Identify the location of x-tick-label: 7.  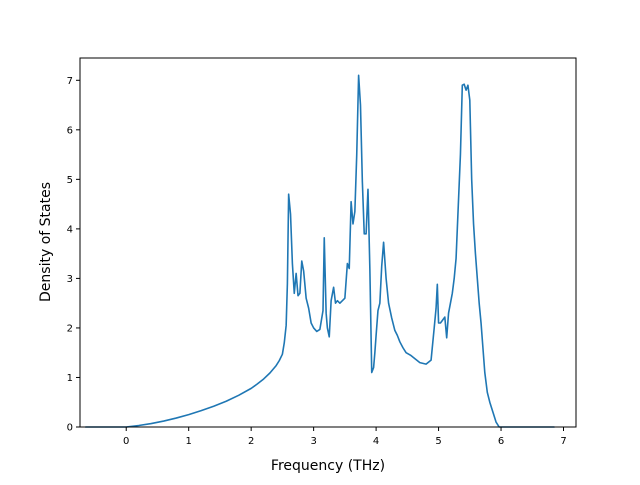
(563, 441).